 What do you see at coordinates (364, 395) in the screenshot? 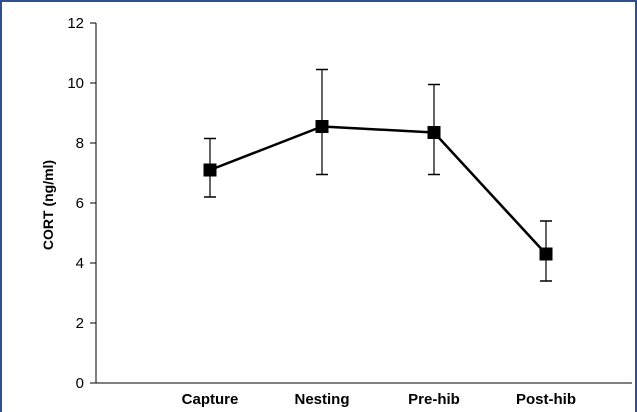
I see `x-axis: Capture Nesting Pre-hib Post-hib` at bounding box center [364, 395].